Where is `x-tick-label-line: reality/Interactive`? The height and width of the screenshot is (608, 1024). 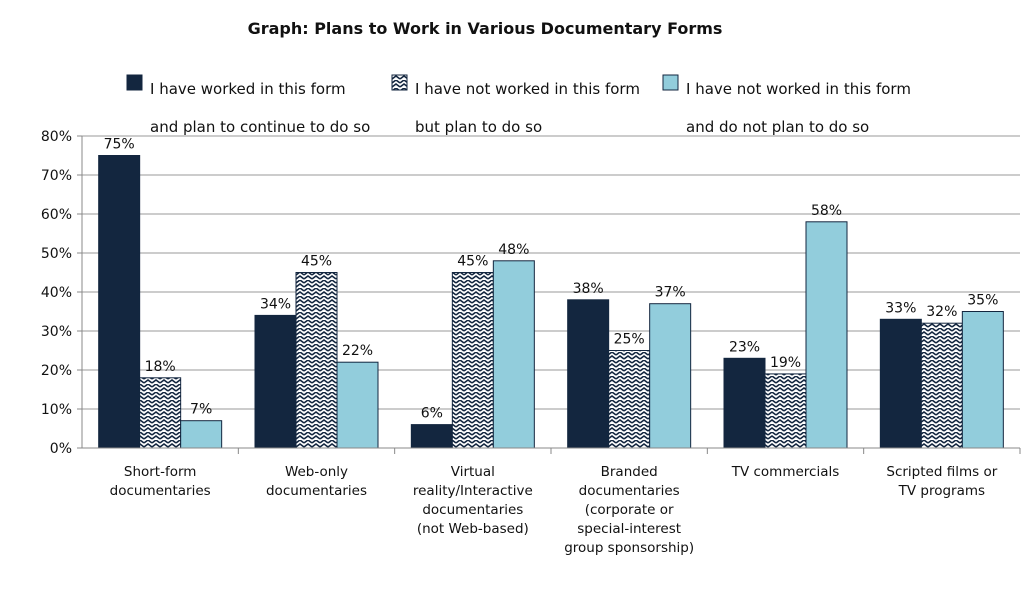
x-tick-label-line: reality/Interactive is located at coordinates (473, 491).